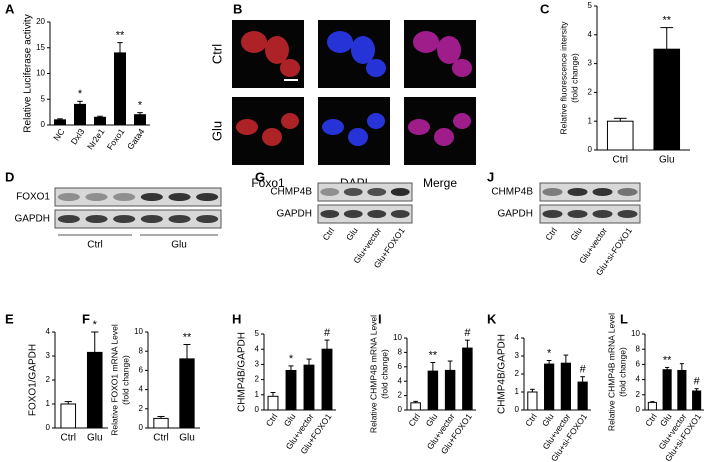  I want to click on group-label: Glu, so click(179, 245).